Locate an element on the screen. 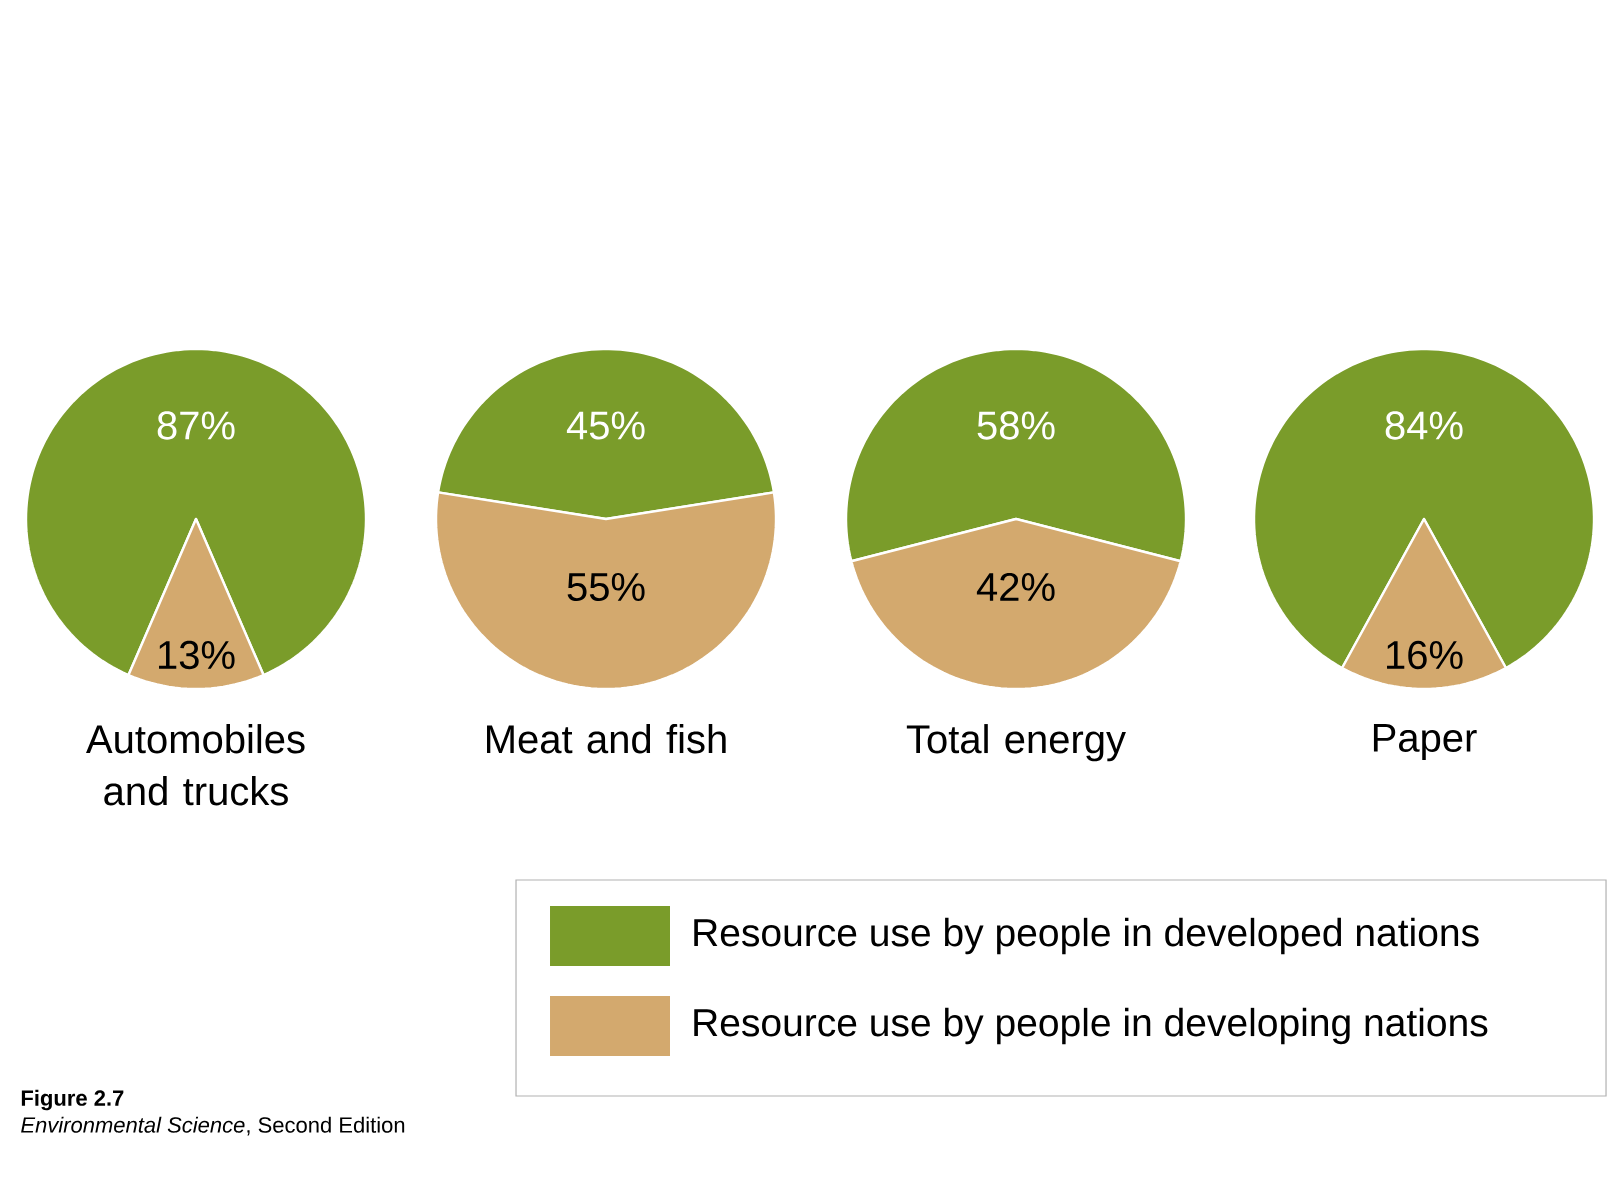  text: Meat and fish is located at coordinates (606, 739).